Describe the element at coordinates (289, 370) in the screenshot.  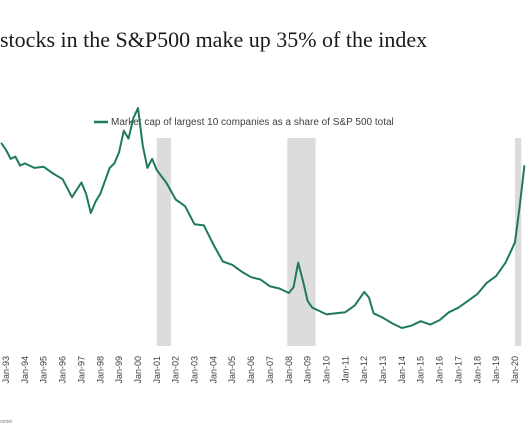
I see `x-tick-label: Jan-08` at that location.